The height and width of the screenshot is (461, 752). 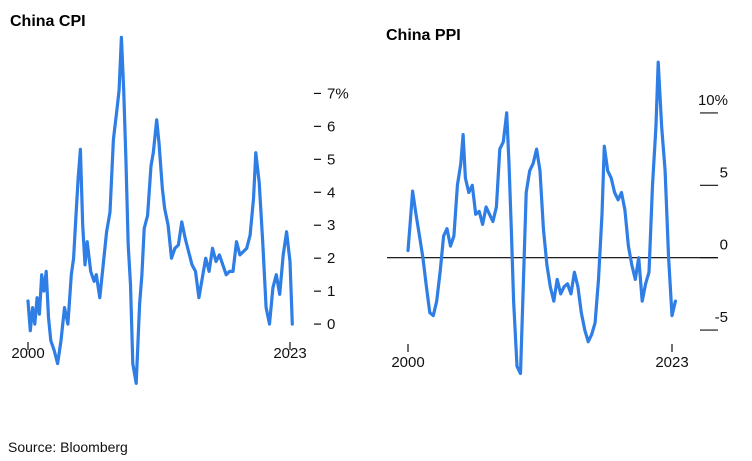 I want to click on cpi-y-tick-label: 2, so click(x=331, y=258).